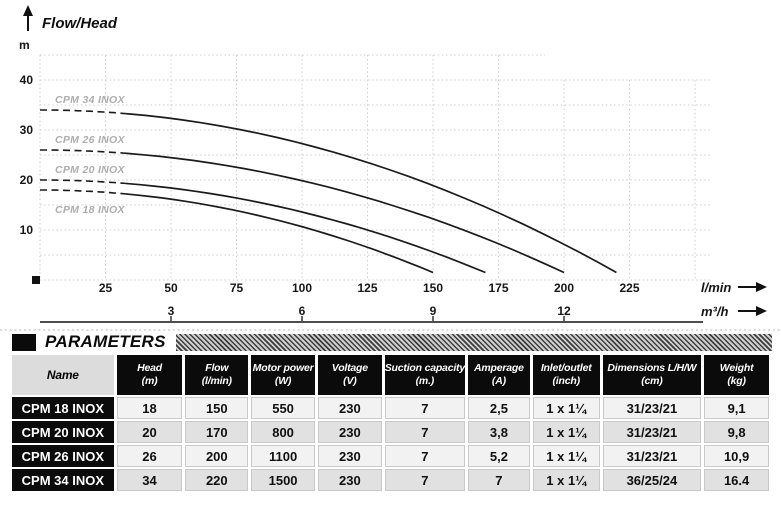 The width and height of the screenshot is (781, 507). Describe the element at coordinates (149, 432) in the screenshot. I see `value-cell: 20` at that location.